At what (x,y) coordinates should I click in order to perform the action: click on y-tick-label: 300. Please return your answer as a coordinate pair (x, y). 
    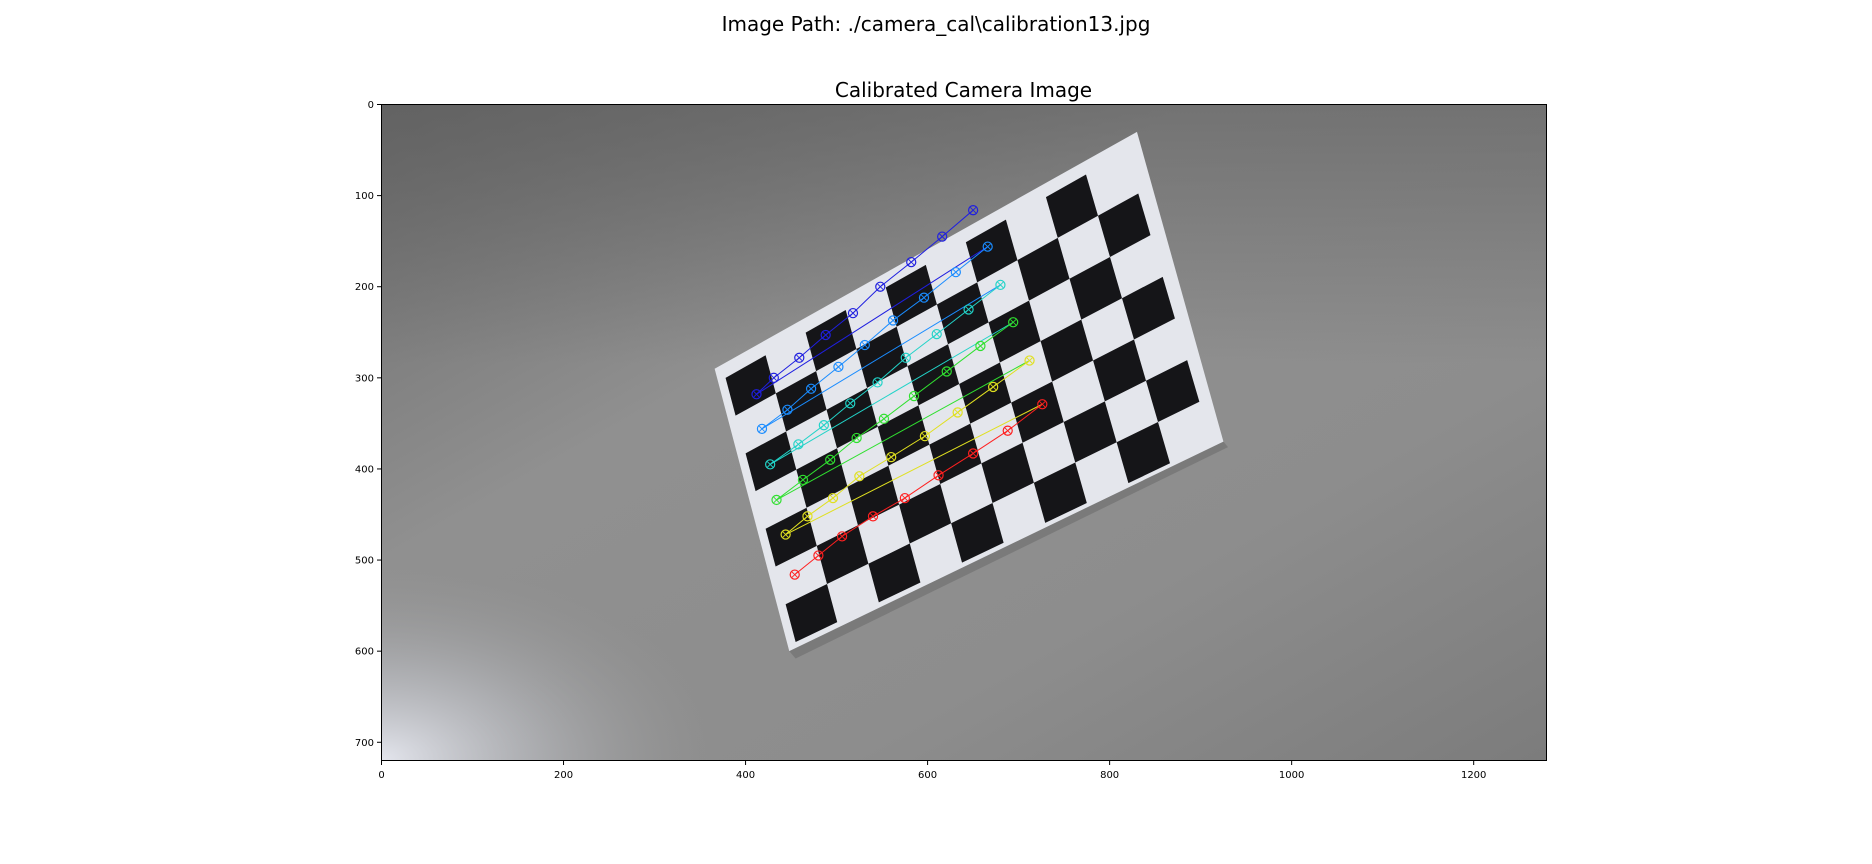
    Looking at the image, I should click on (364, 378).